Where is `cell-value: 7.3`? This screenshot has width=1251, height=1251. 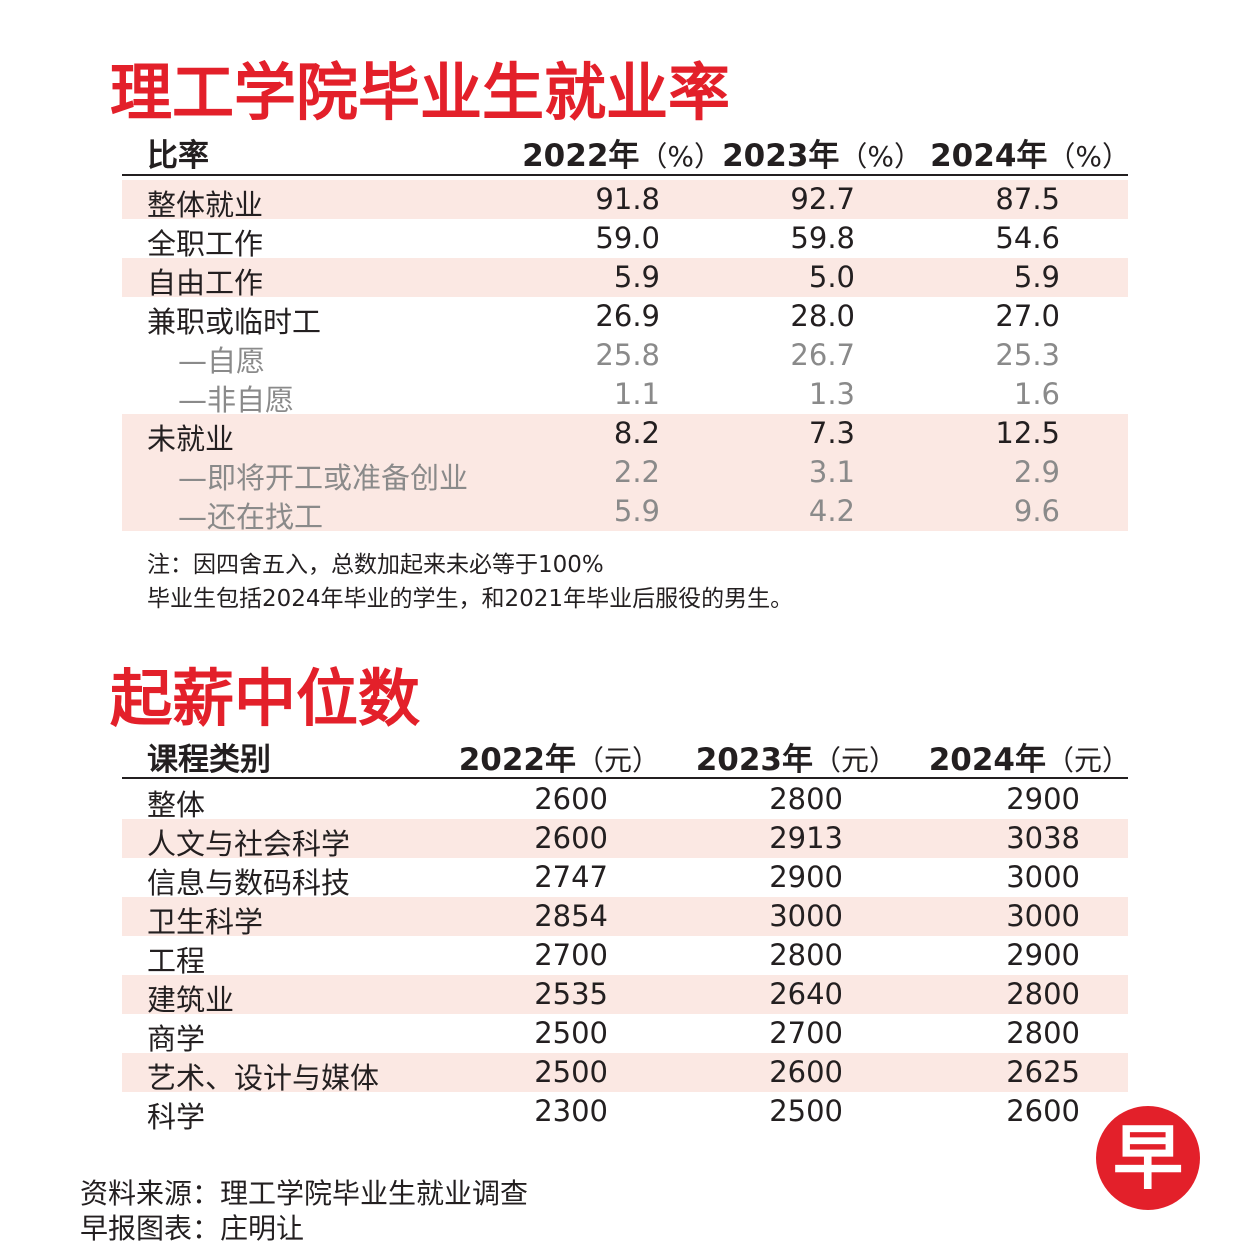
cell-value: 7.3 is located at coordinates (831, 433).